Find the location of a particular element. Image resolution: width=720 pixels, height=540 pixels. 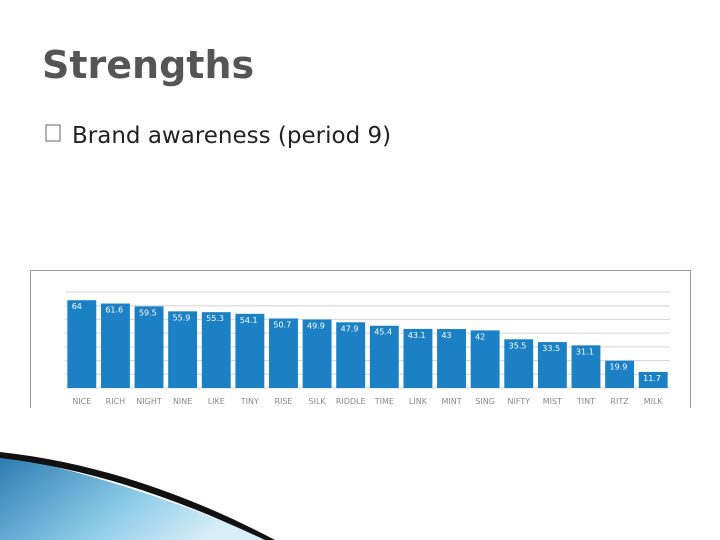

value-label: 11.7 is located at coordinates (652, 378).